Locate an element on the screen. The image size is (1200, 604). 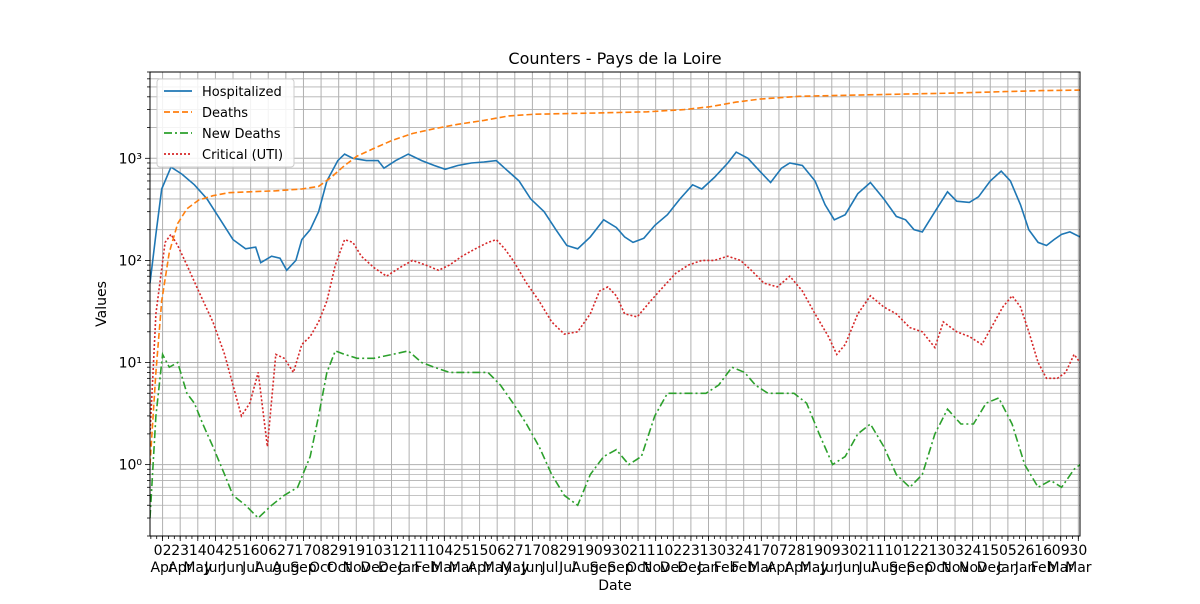
y-tick-label: 10⁰ is located at coordinates (131, 466).